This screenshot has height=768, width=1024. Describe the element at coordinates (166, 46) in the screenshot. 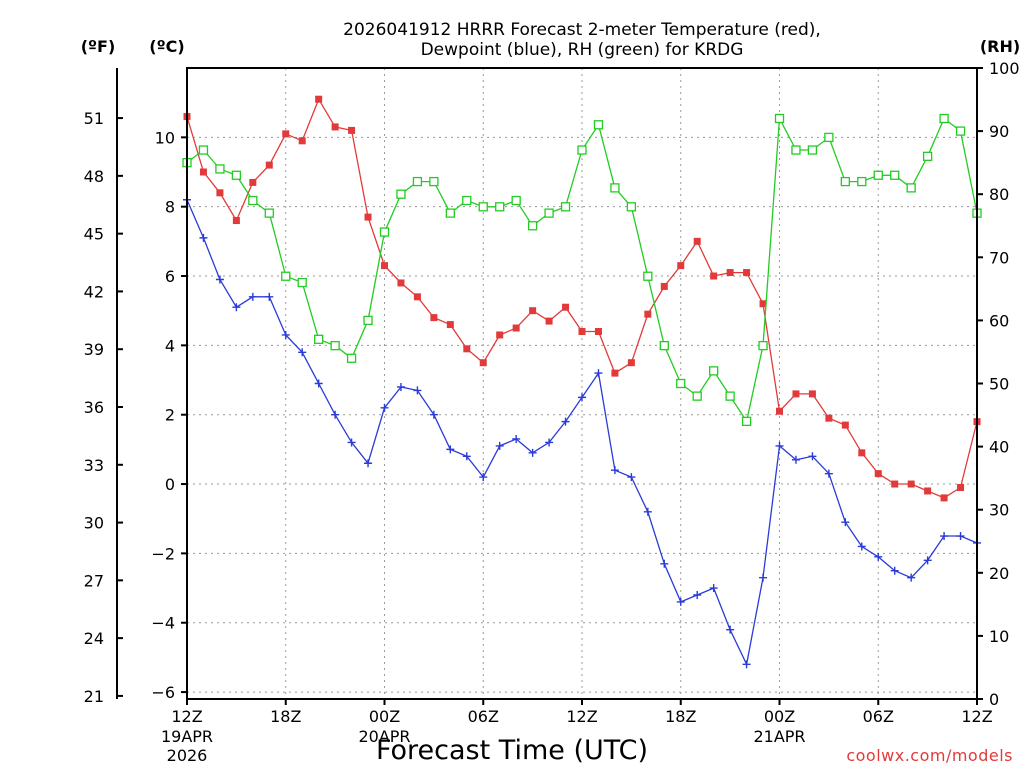

I see `celsius-unit-label: (ºC)` at that location.